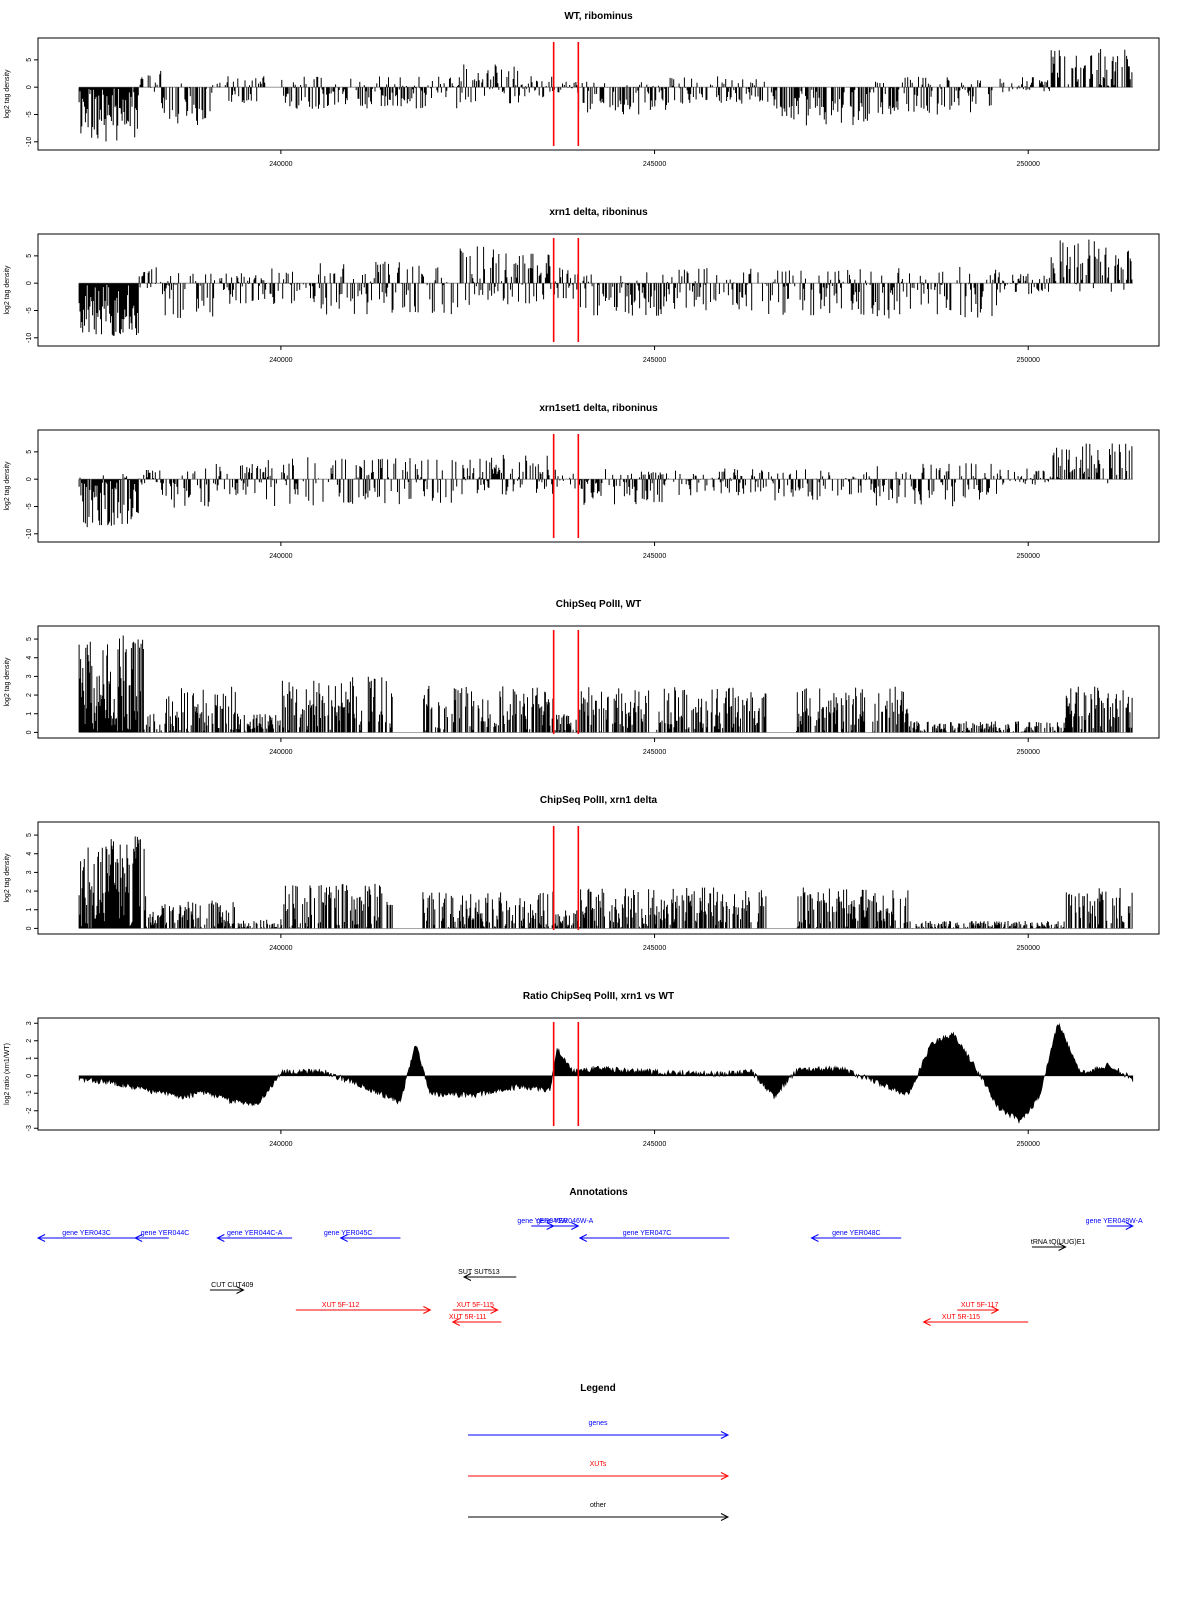  I want to click on legend-entry: XUTs, so click(599, 1470).